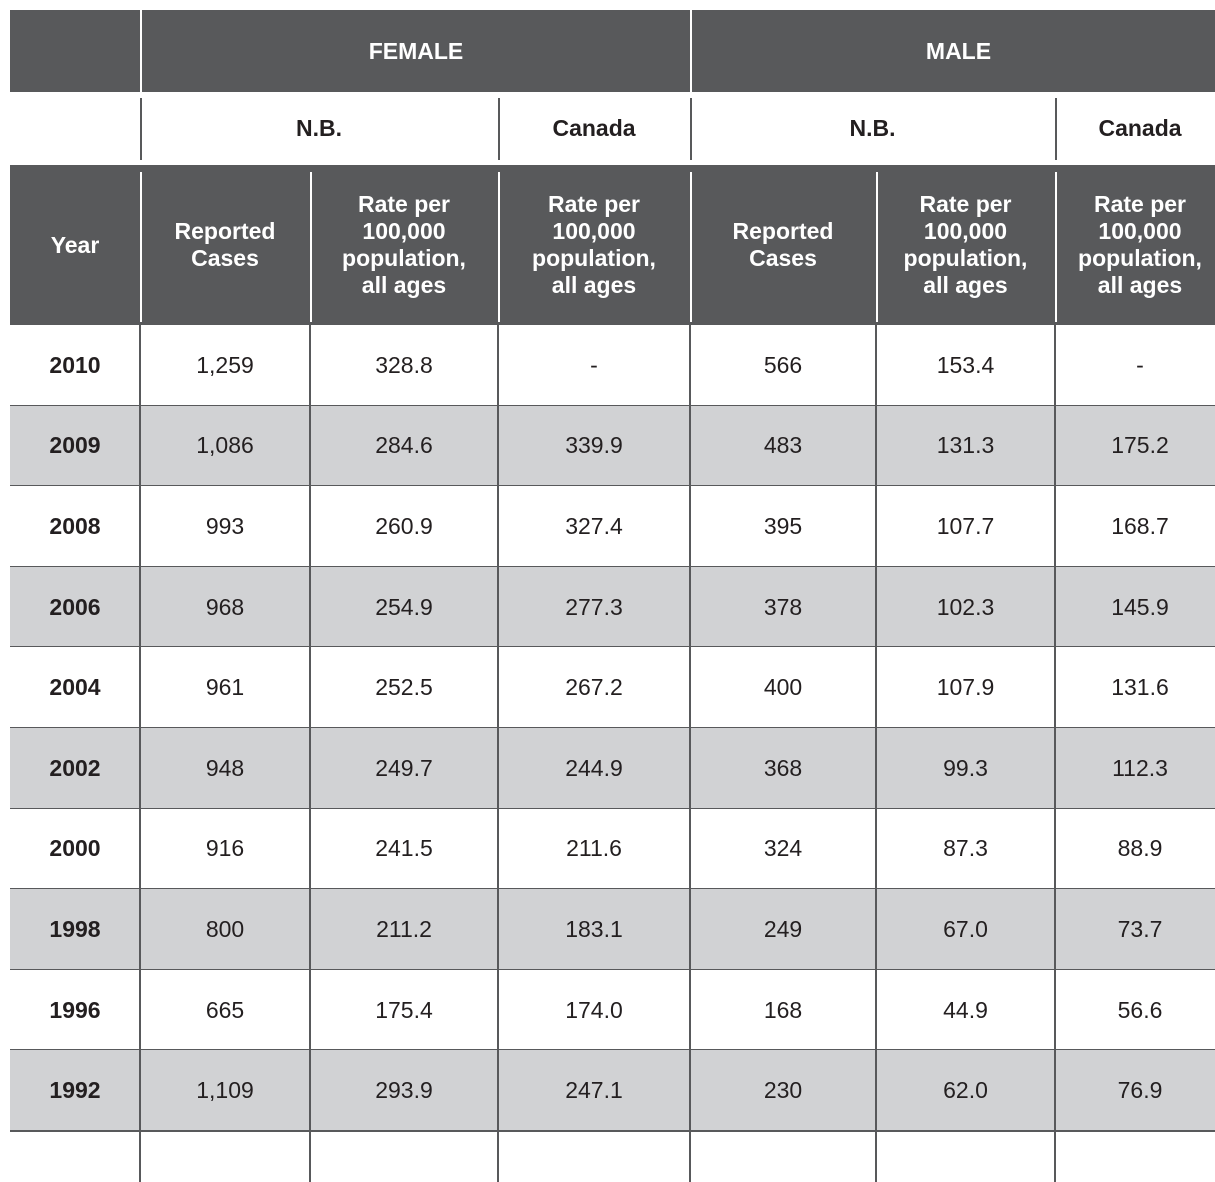  I want to click on year-cell: 2006, so click(75, 607).